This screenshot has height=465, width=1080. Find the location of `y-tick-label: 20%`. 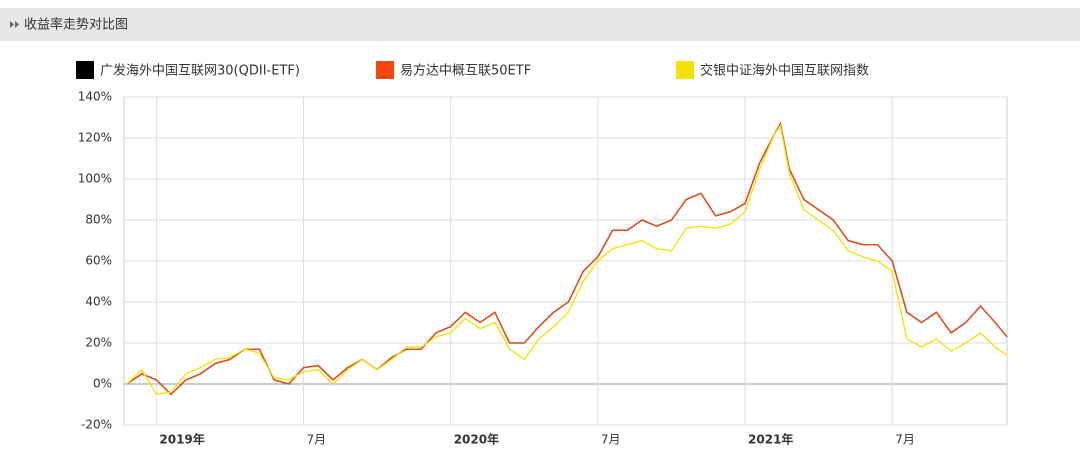

y-tick-label: 20% is located at coordinates (98, 343).